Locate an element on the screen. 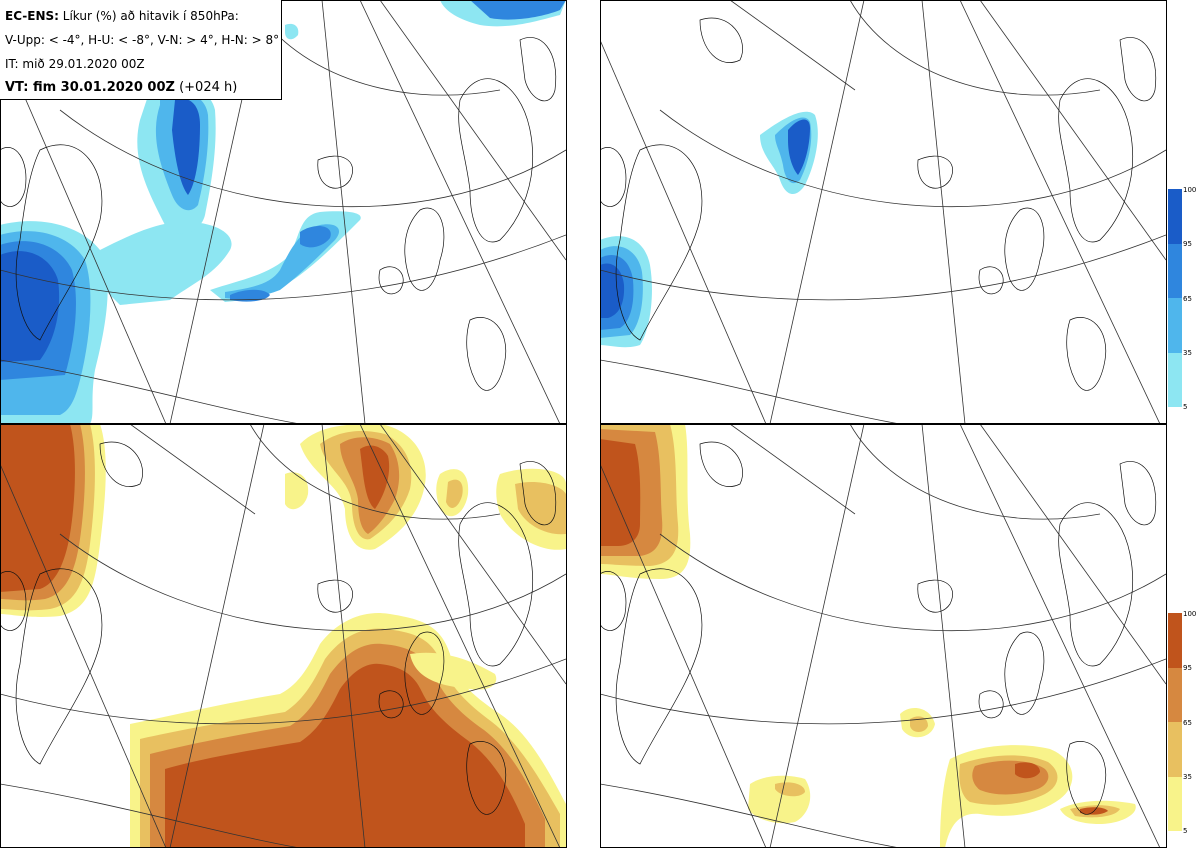 The width and height of the screenshot is (1200, 848). initial-time: IT: mið 29.01.2020 00Z is located at coordinates (75, 64).